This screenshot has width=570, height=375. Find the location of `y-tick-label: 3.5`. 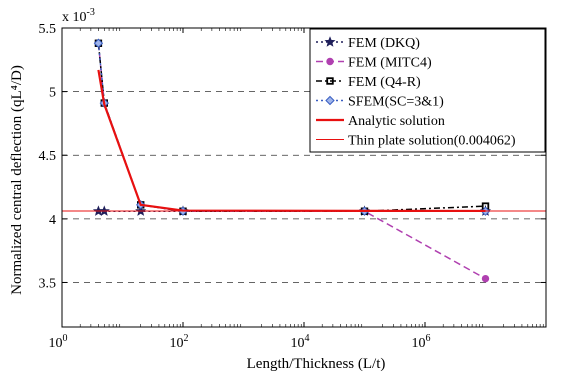

y-tick-label: 3.5 is located at coordinates (48, 283).